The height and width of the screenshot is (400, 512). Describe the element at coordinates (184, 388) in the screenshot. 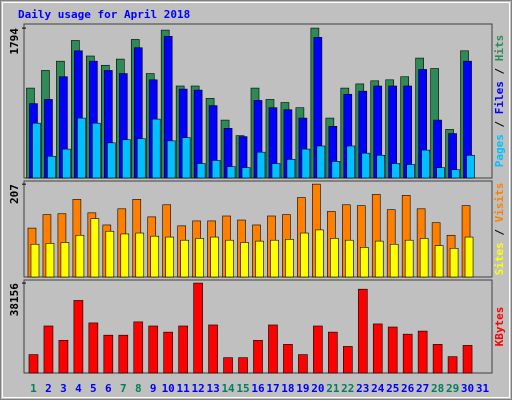

I see `x-tick-label: 11` at that location.